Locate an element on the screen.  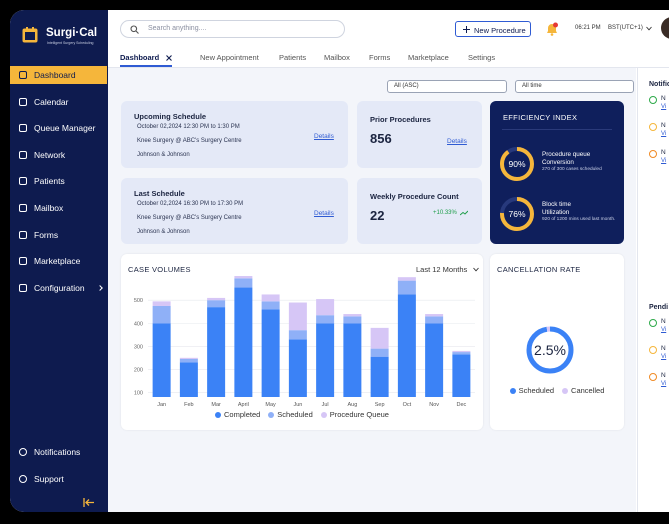
tab: Dashboard is located at coordinates (140, 57).